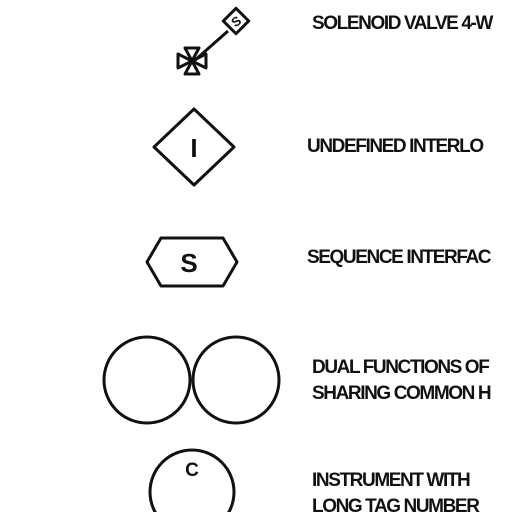 The image size is (512, 512). Describe the element at coordinates (188, 263) in the screenshot. I see `sequence-glyph: S` at that location.